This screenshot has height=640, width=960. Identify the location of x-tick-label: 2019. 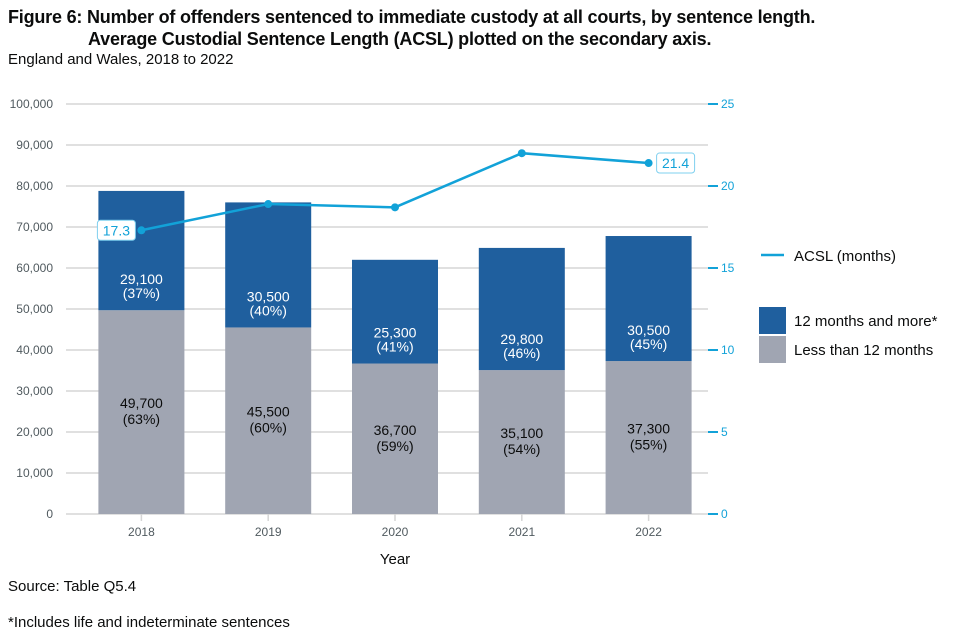
(268, 532).